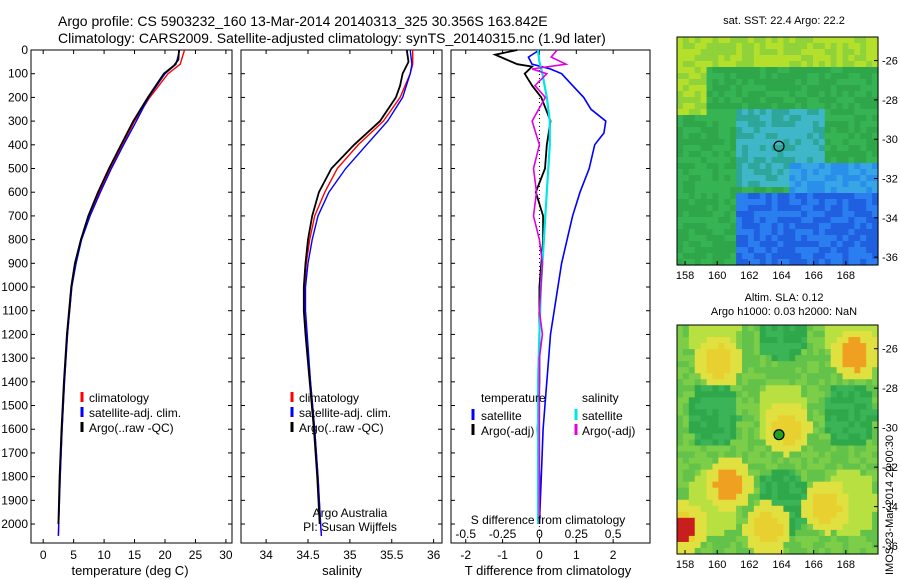 This screenshot has height=580, width=900. Describe the element at coordinates (778, 440) in the screenshot. I see `sla-map-field` at that location.